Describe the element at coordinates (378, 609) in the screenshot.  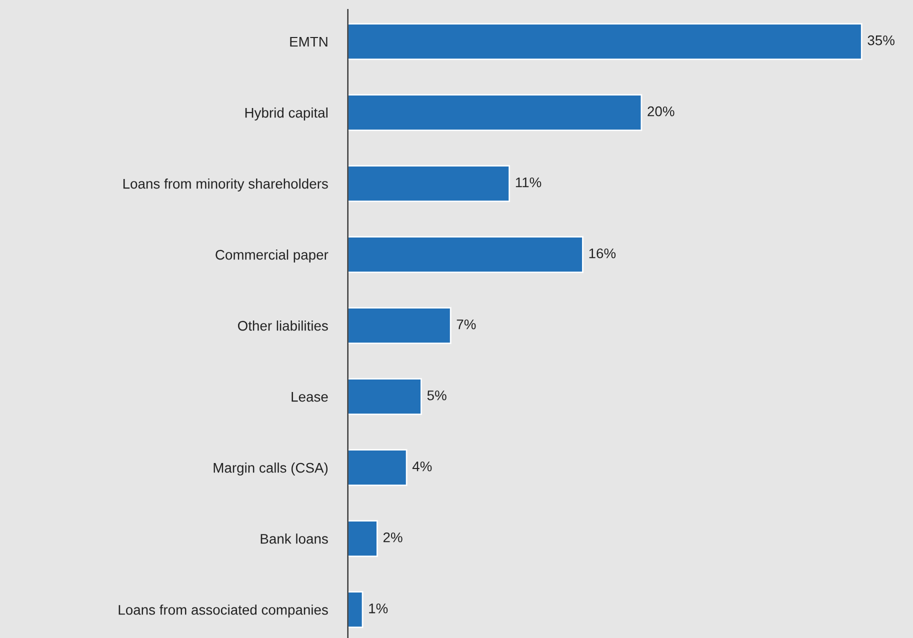
I see `data-label: 1%` at that location.